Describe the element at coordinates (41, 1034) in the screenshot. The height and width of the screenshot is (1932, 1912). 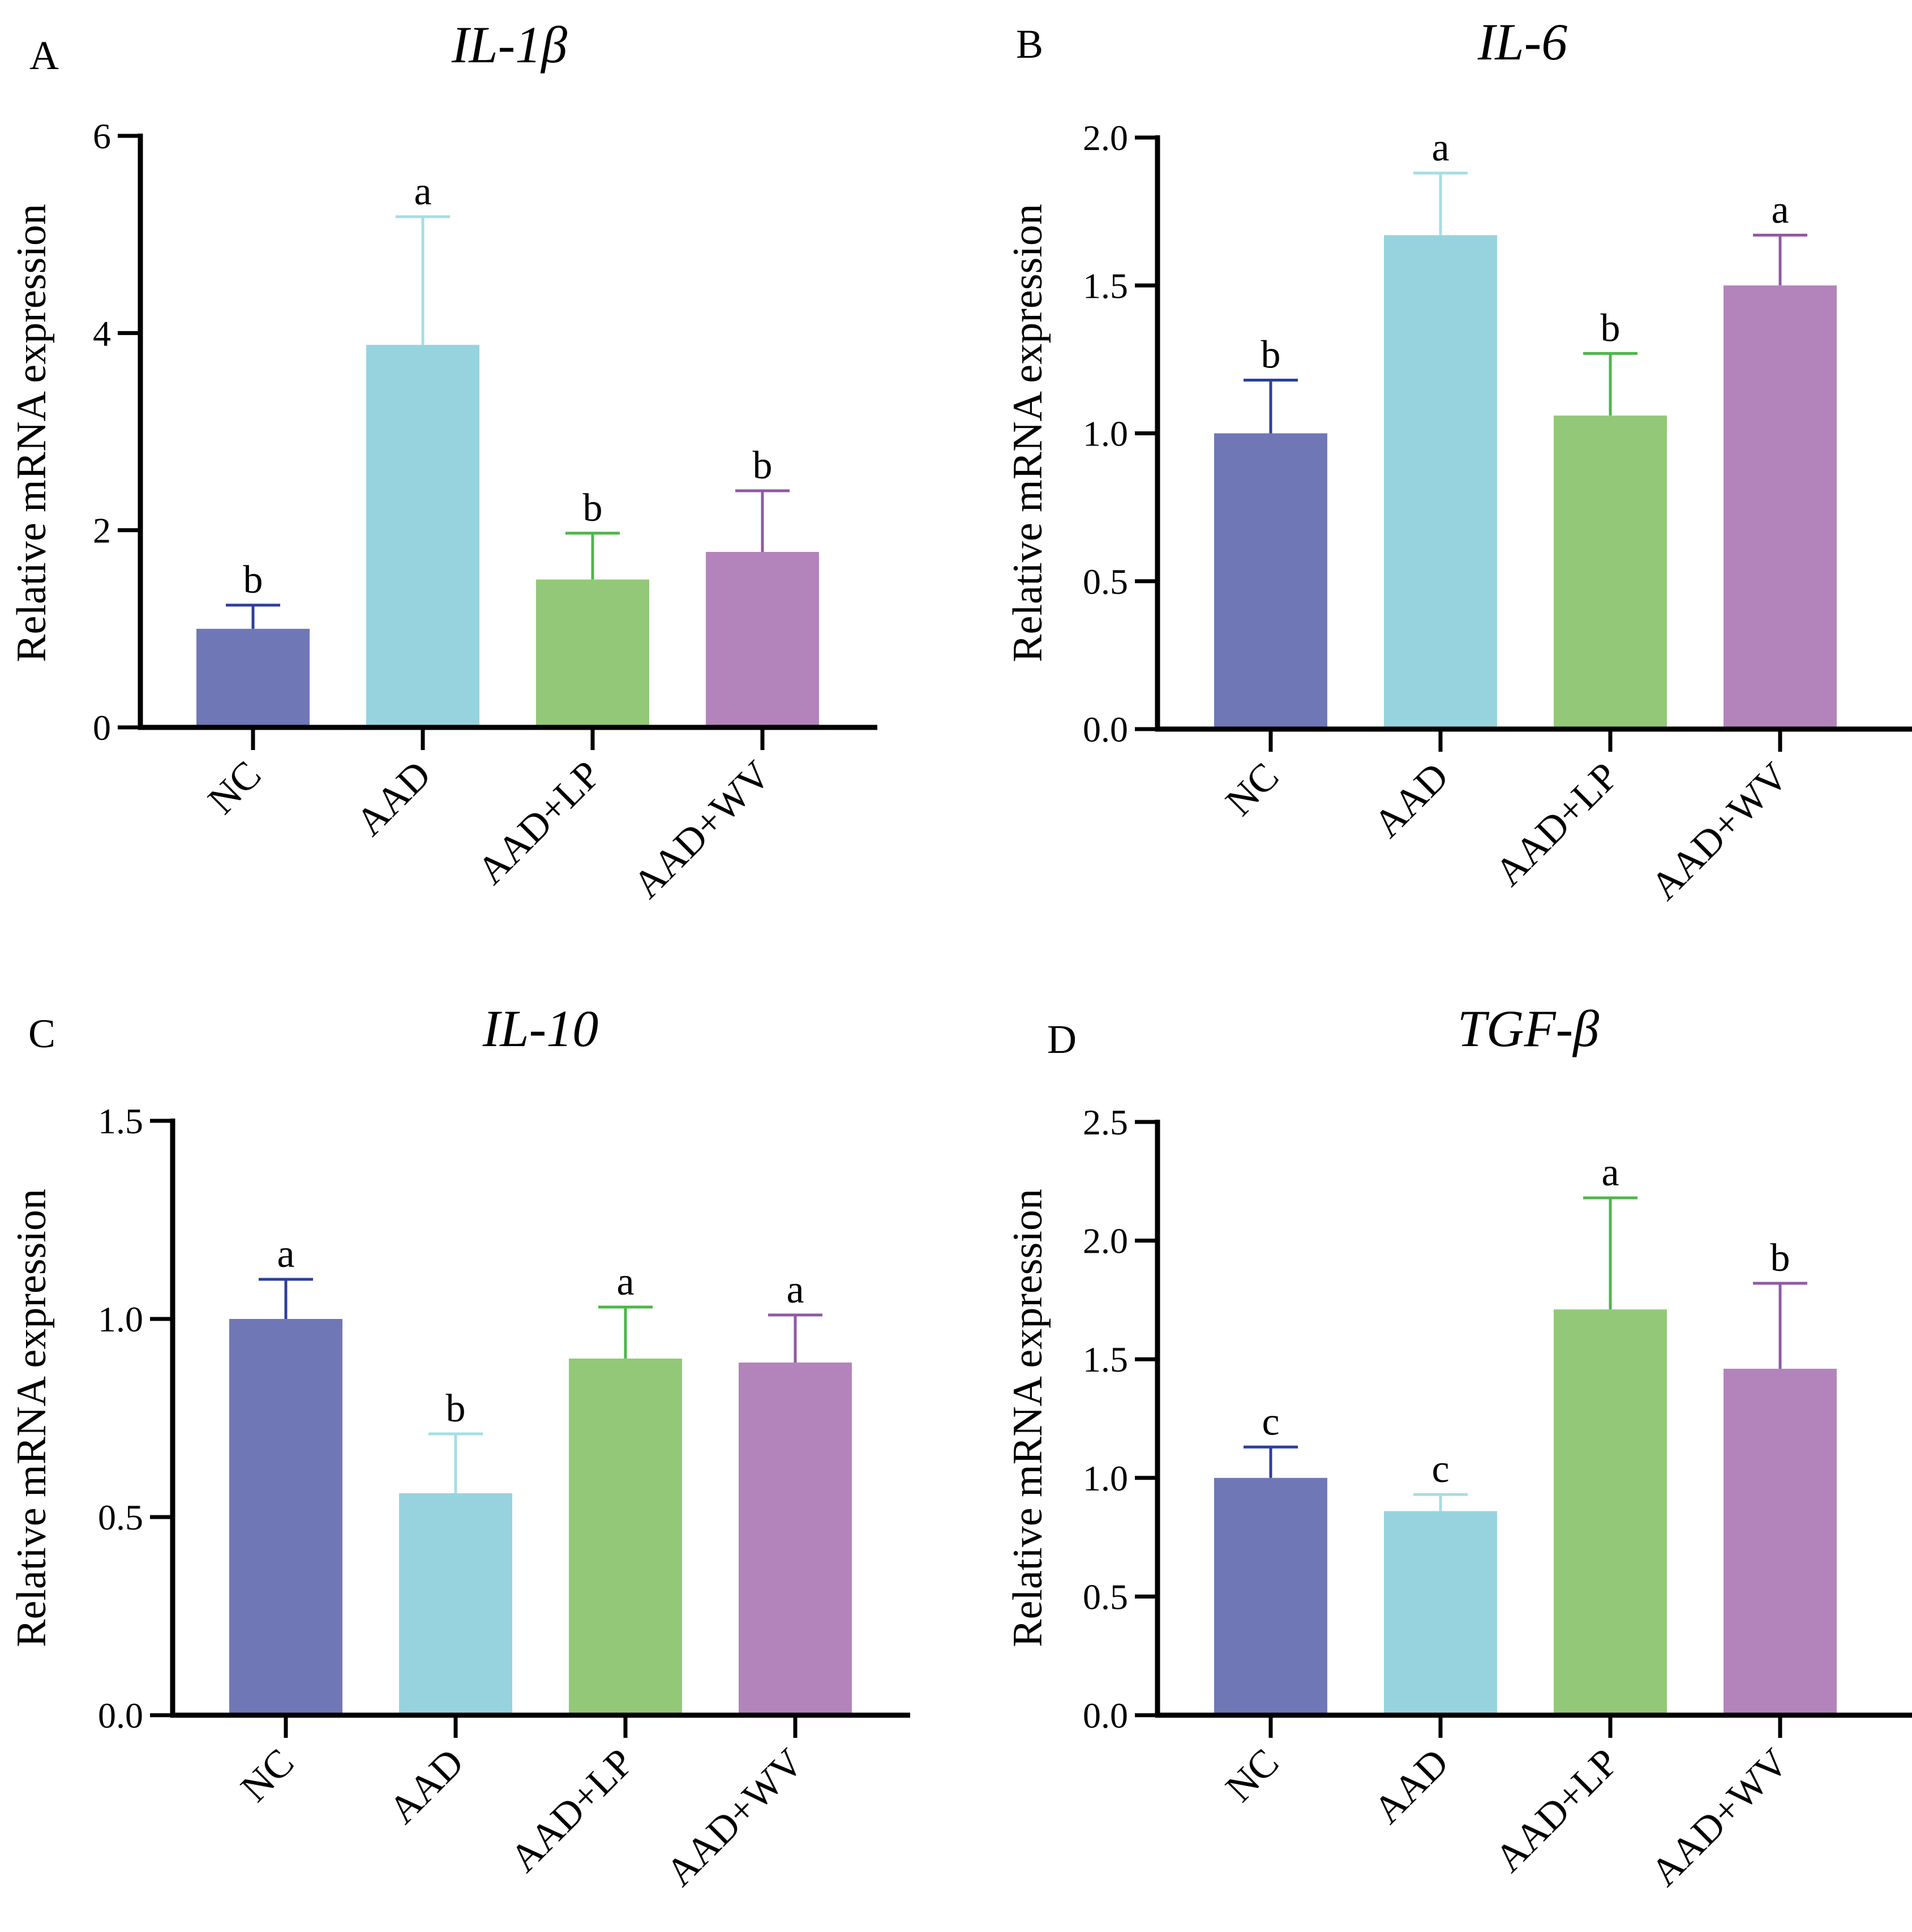
I see `panel-letter: C` at that location.